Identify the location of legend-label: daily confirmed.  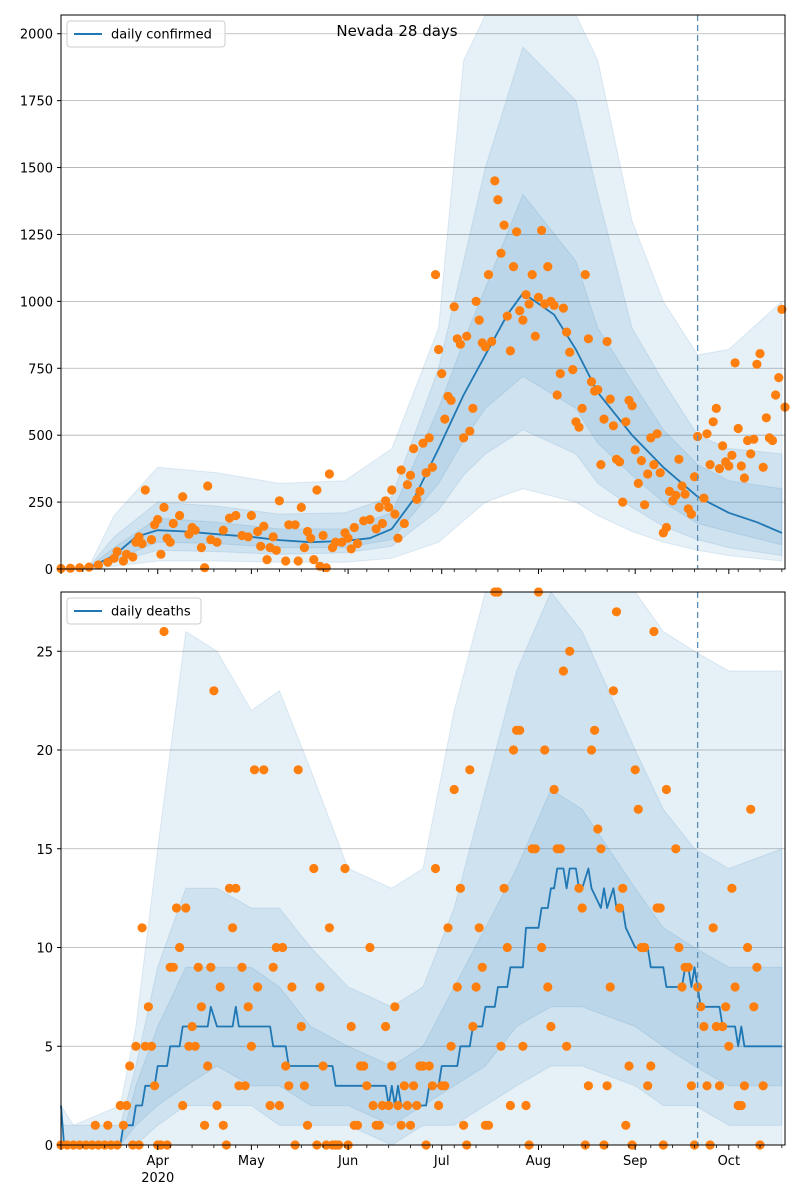
(161, 35).